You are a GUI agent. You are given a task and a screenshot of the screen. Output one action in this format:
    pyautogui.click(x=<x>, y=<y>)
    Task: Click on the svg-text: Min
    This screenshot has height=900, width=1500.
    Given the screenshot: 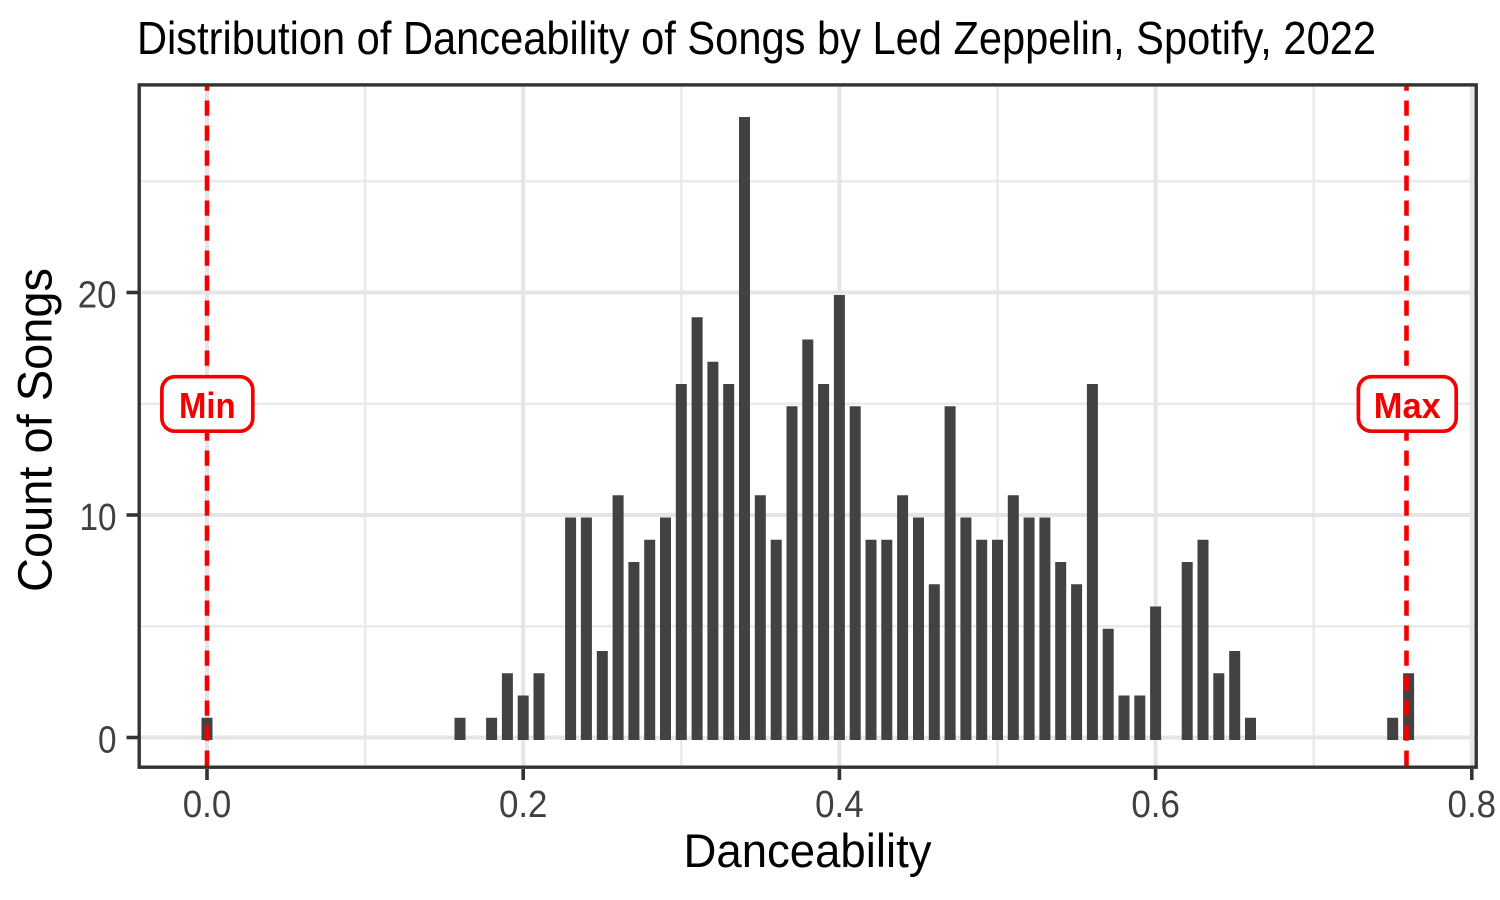 What is the action you would take?
    pyautogui.click(x=207, y=405)
    